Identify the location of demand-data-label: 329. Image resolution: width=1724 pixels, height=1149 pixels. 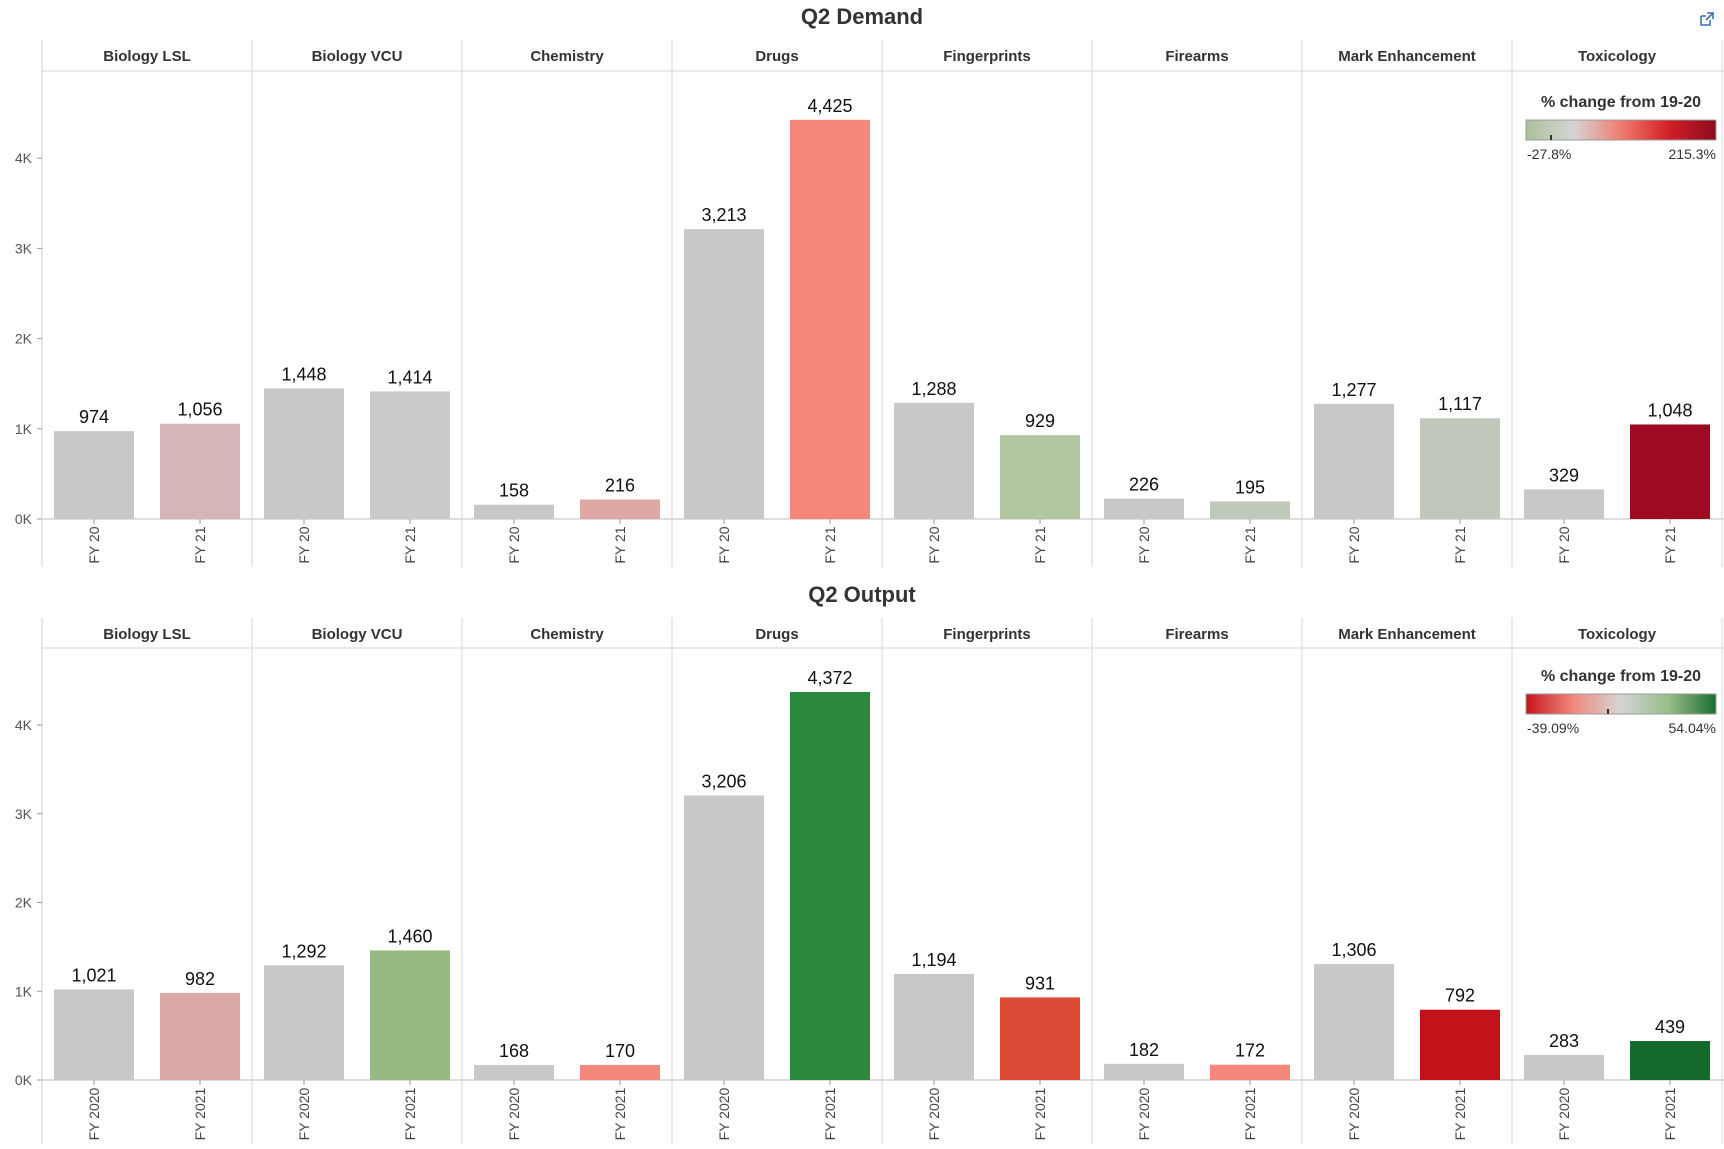
(1564, 475).